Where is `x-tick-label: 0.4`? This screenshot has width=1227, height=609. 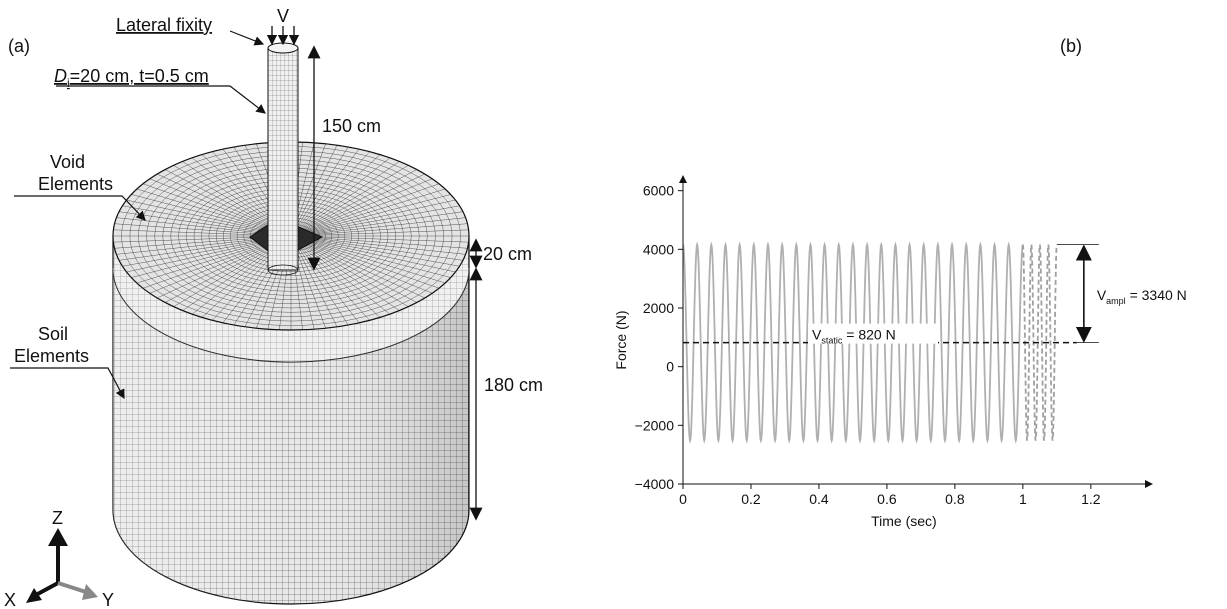
x-tick-label: 0.4 is located at coordinates (819, 499).